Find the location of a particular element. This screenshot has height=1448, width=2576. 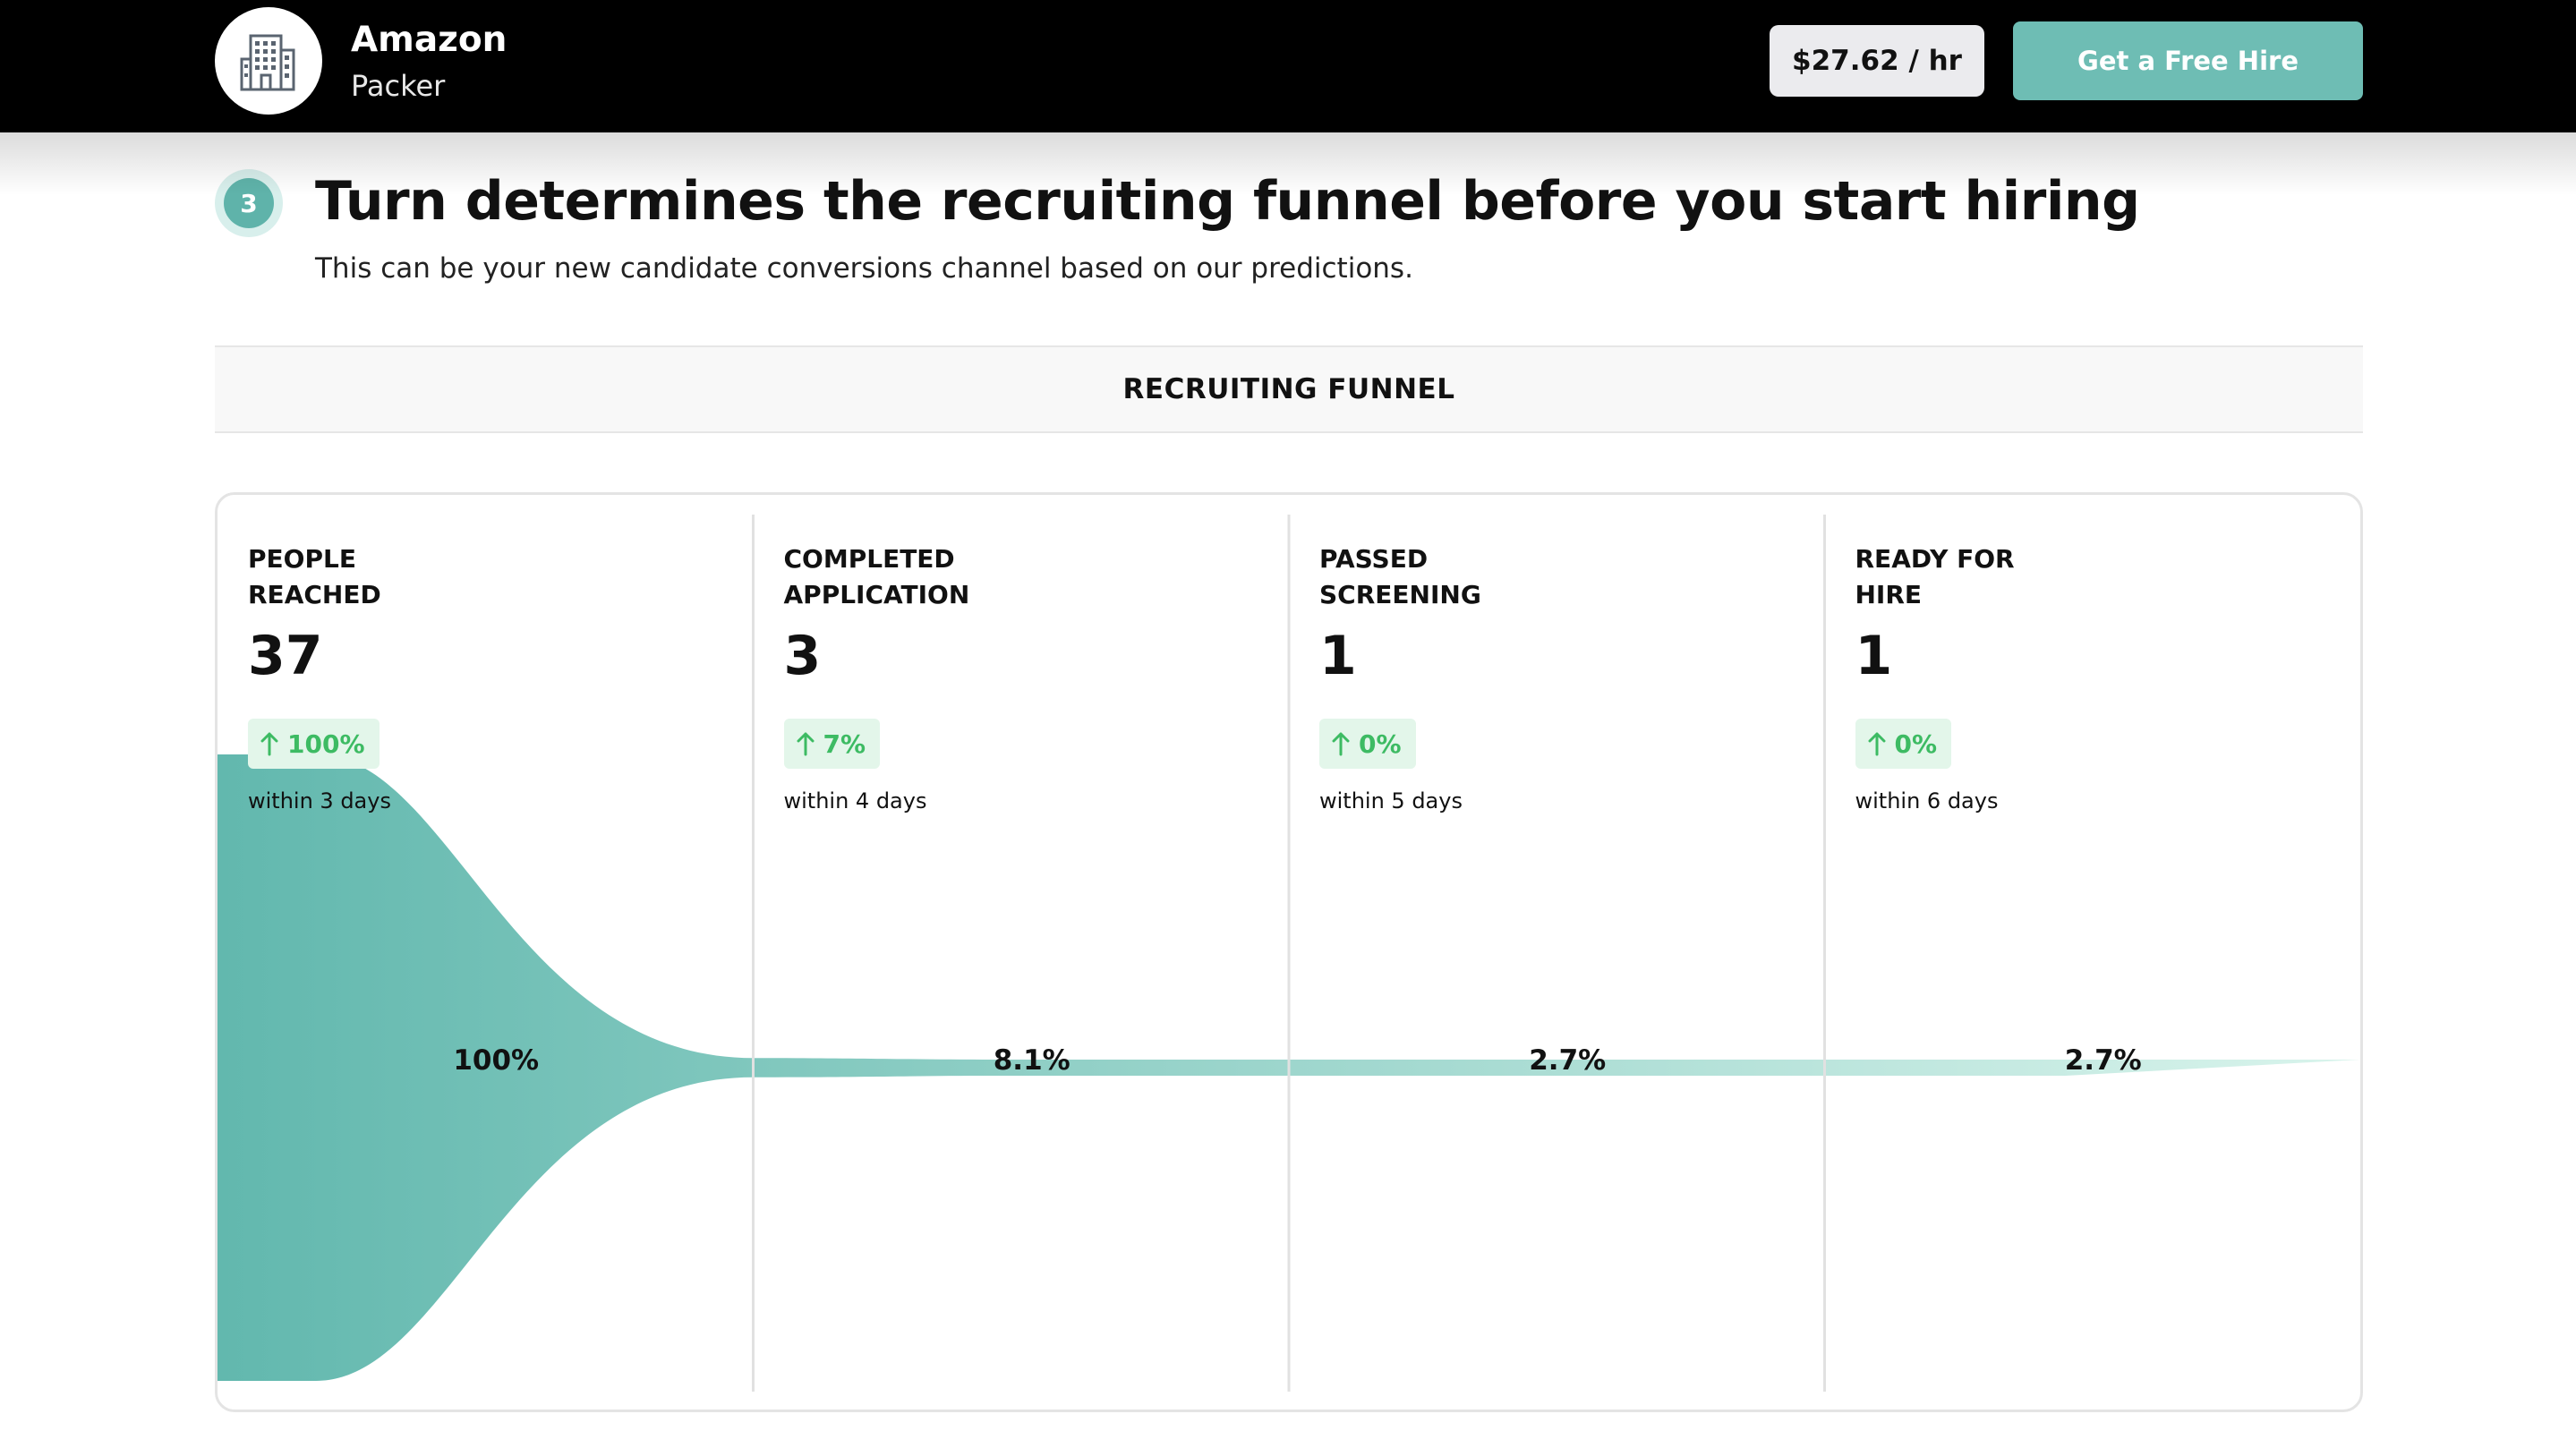

stage-label: READY FOR HIRE is located at coordinates (1935, 576).